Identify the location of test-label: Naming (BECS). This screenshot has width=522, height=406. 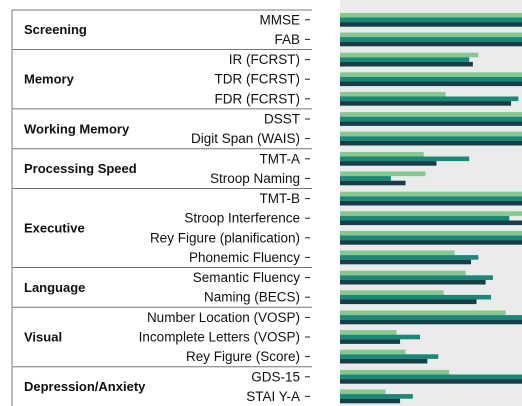
(252, 297).